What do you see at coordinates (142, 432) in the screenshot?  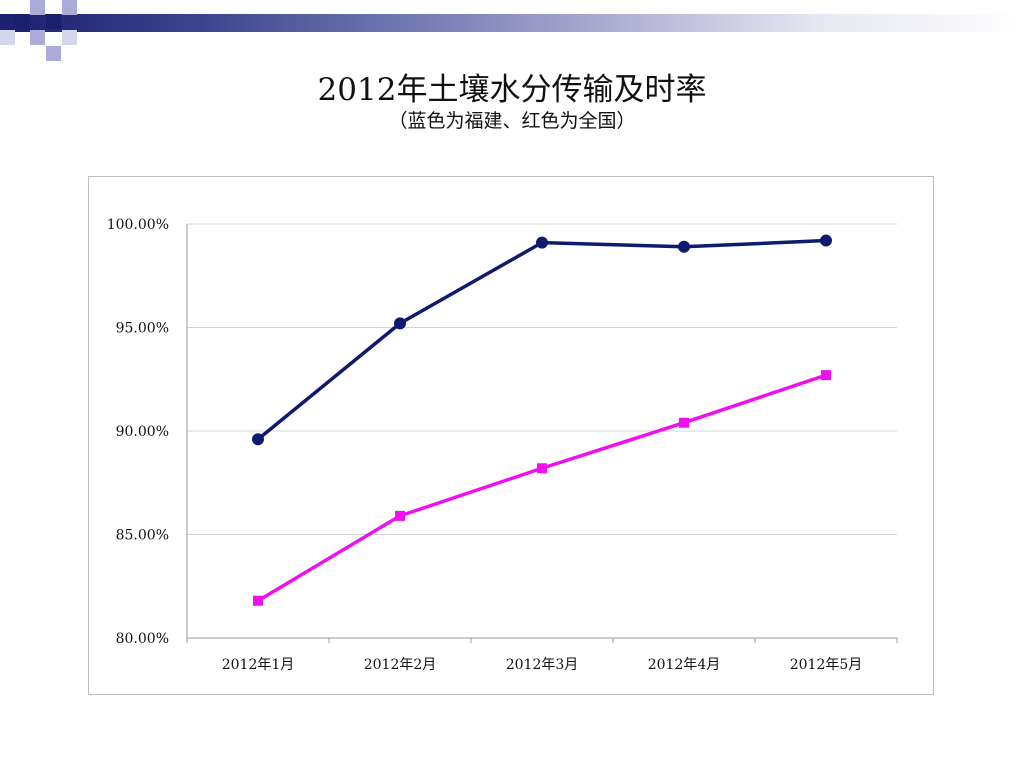 I see `y-tick-label: 90.00%` at bounding box center [142, 432].